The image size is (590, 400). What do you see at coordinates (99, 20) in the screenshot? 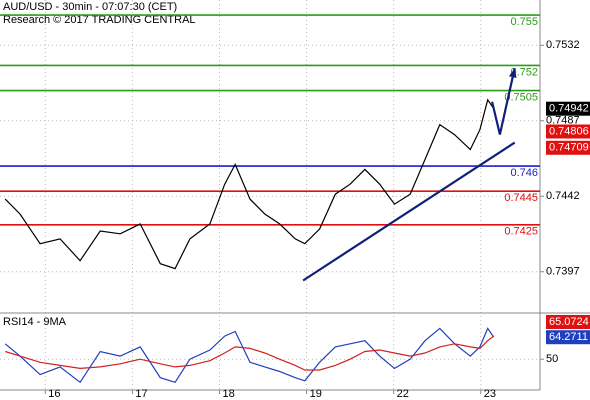
I see `chart-subtitle: Research © 2017 TRADING CENTRAL` at bounding box center [99, 20].